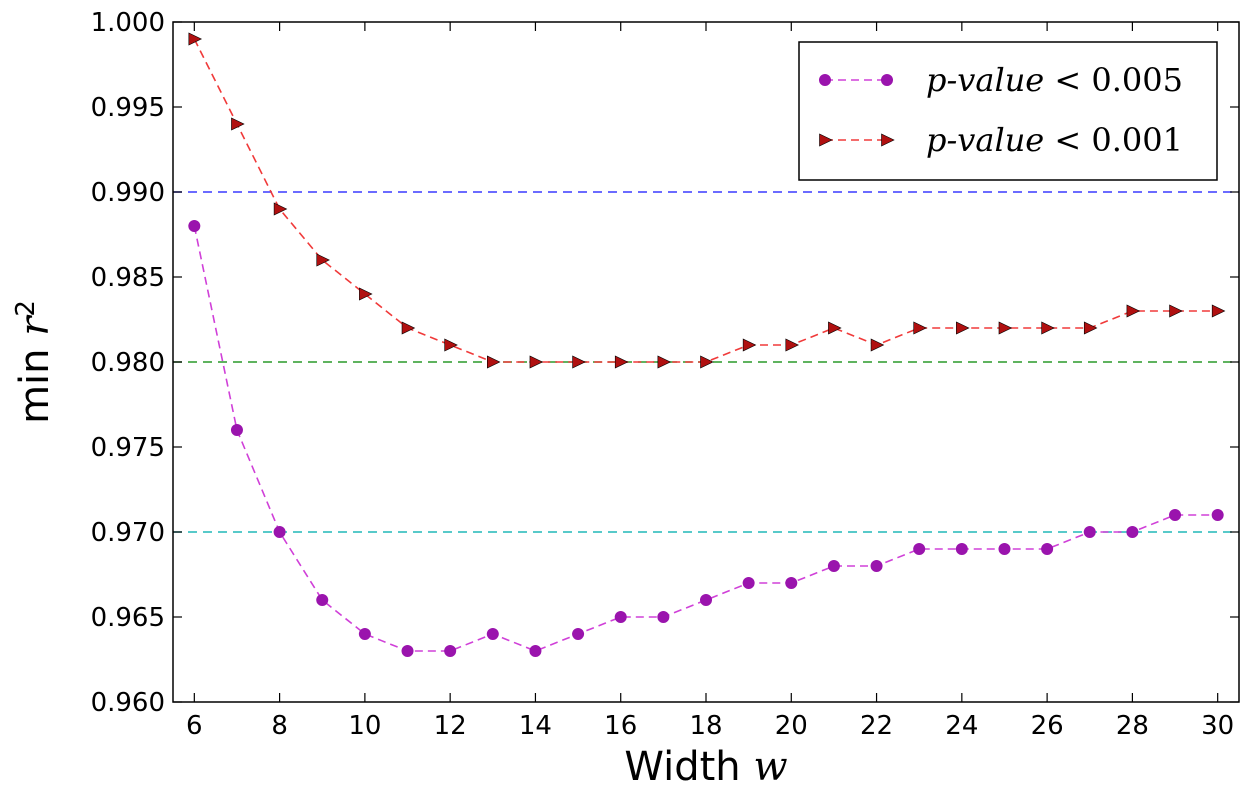 Image resolution: width=1250 pixels, height=789 pixels. I want to click on legend-entry: p-value < 0.005, so click(1001, 80).